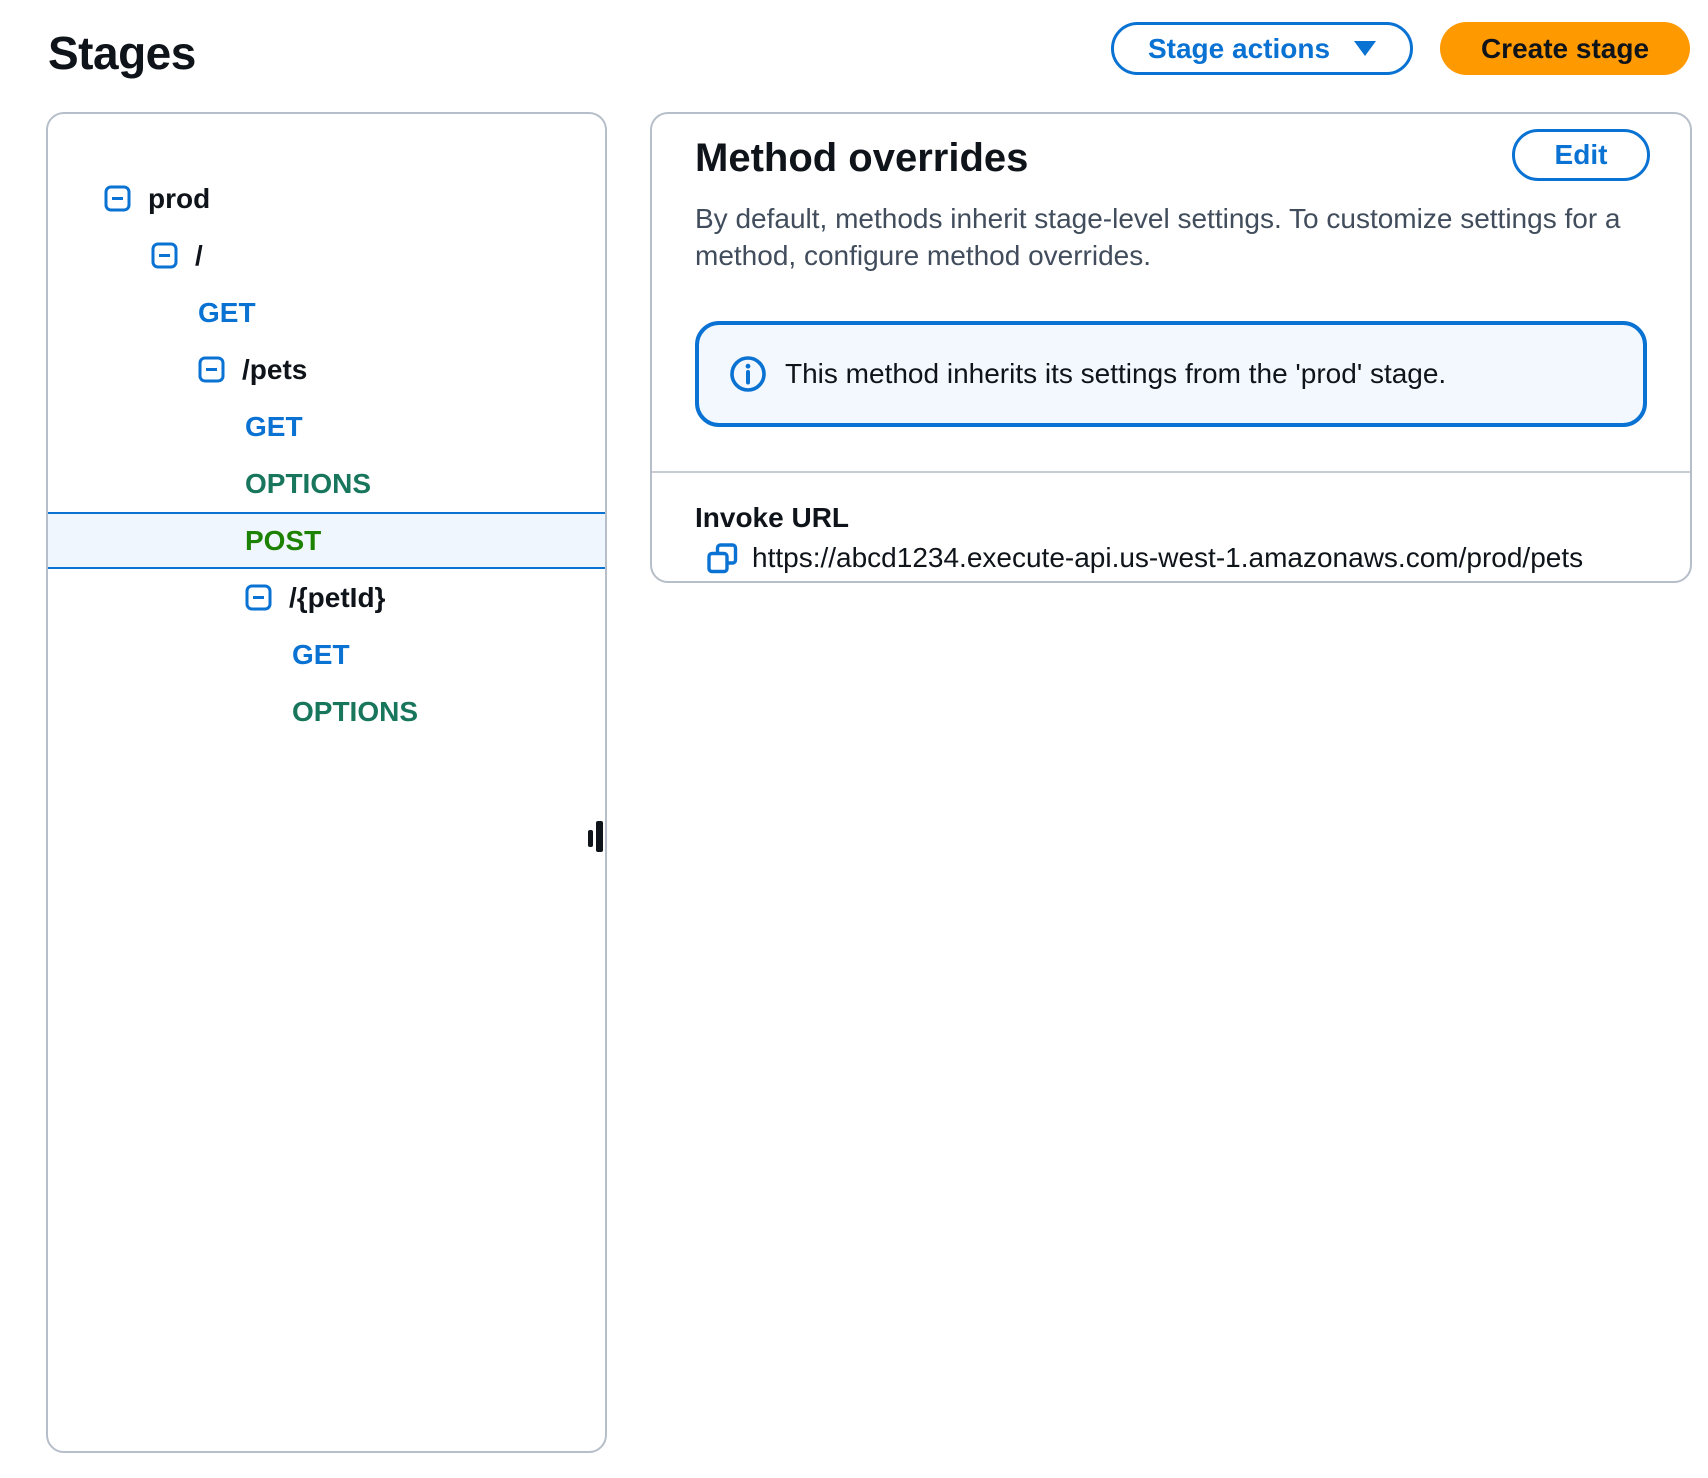  I want to click on tree-item-label: prod, so click(179, 198).